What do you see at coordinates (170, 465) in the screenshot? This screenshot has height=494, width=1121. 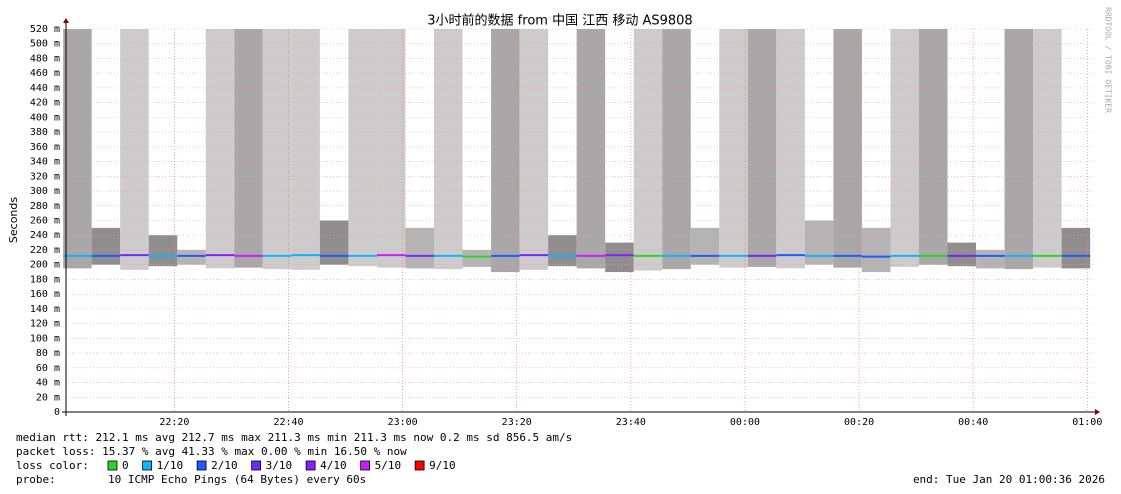 I see `legend-label: 1/10` at bounding box center [170, 465].